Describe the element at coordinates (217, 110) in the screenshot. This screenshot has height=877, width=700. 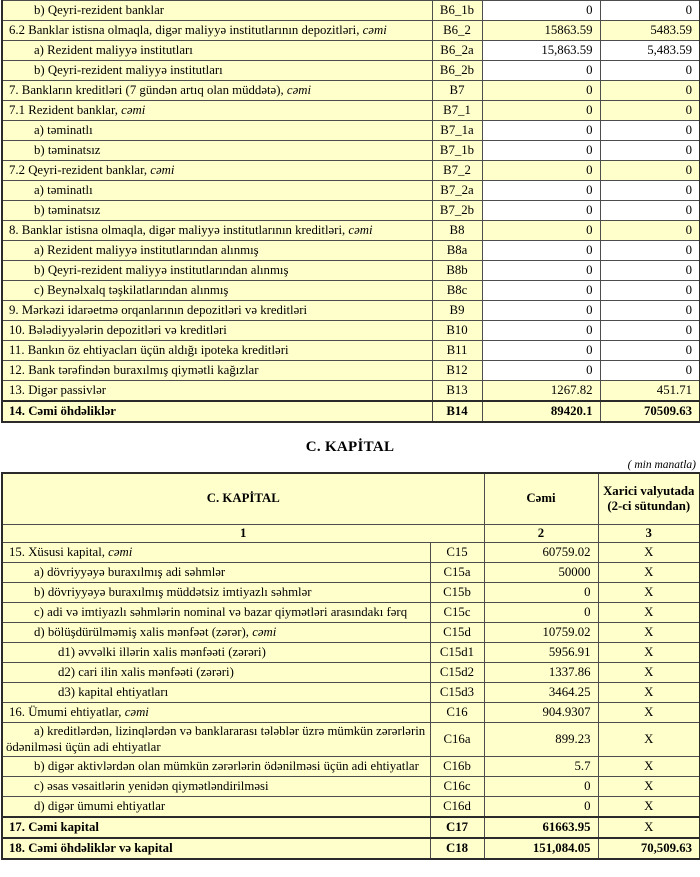
I see `row-label-cell: 7.1 Rezident banklar, cəmi` at that location.